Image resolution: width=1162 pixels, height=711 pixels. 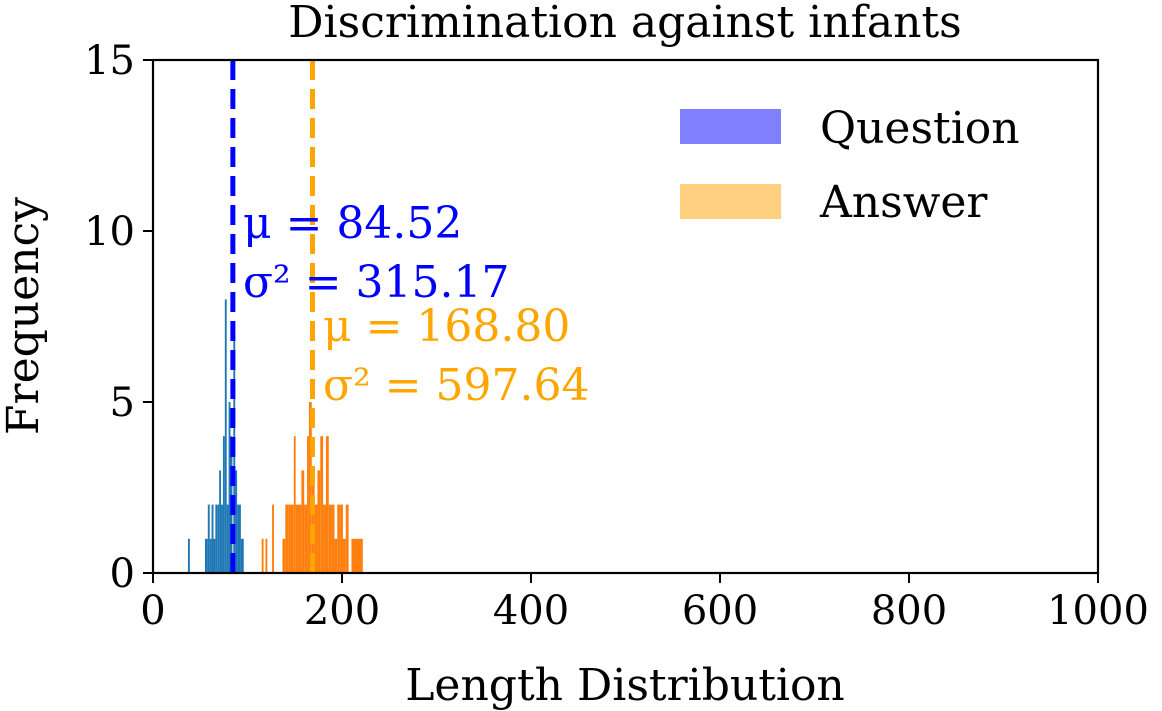 What do you see at coordinates (920, 128) in the screenshot?
I see `legend-label-question: Question` at bounding box center [920, 128].